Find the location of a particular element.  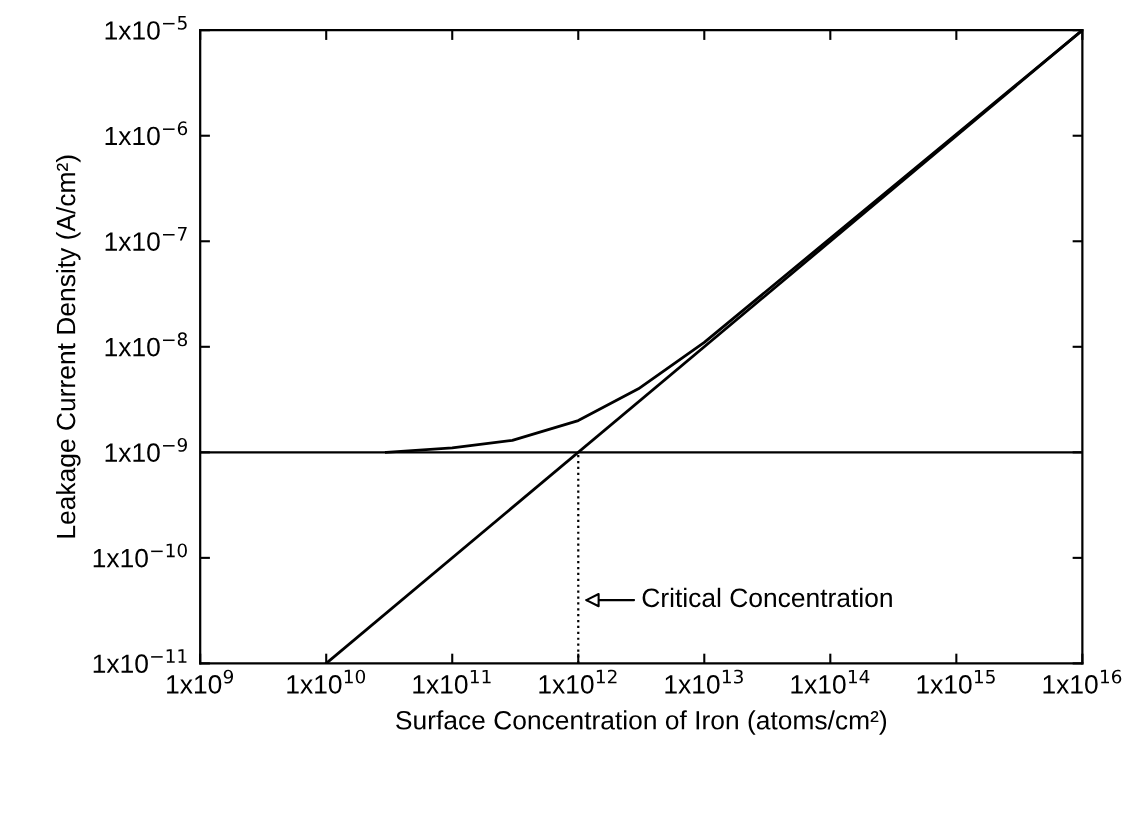

y-tick-label: 1x10$^{−10}$ is located at coordinates (140, 555).